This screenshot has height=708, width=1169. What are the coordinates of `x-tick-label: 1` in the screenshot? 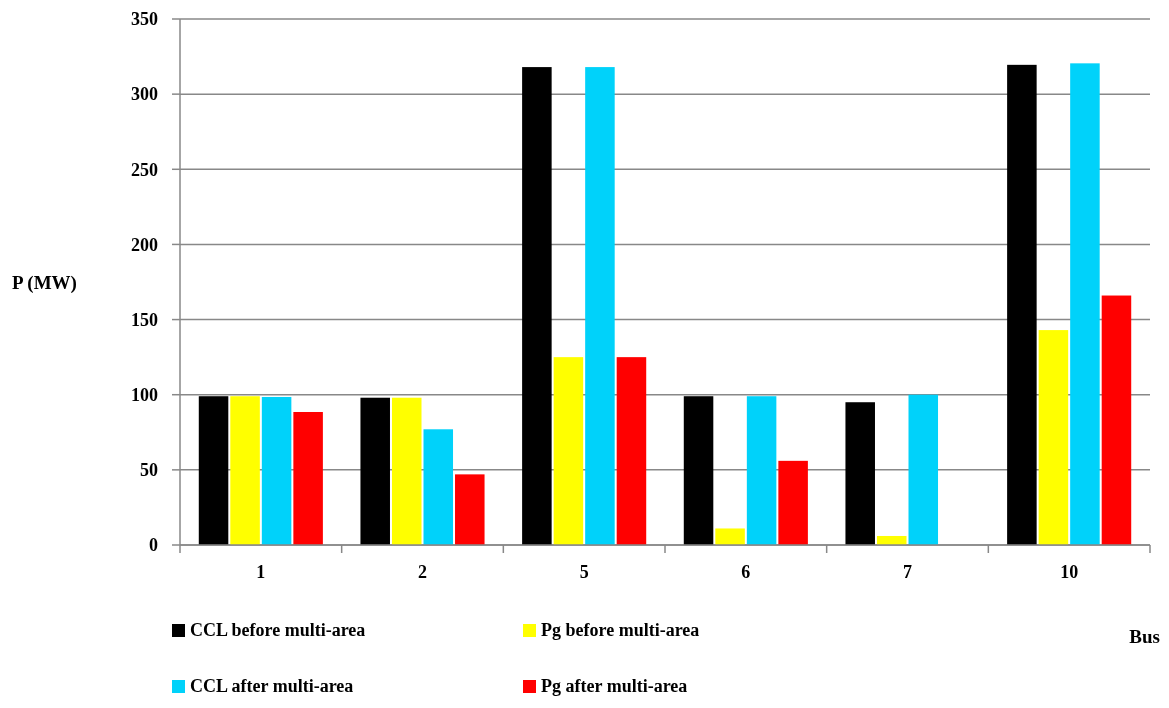 It's located at (261, 572).